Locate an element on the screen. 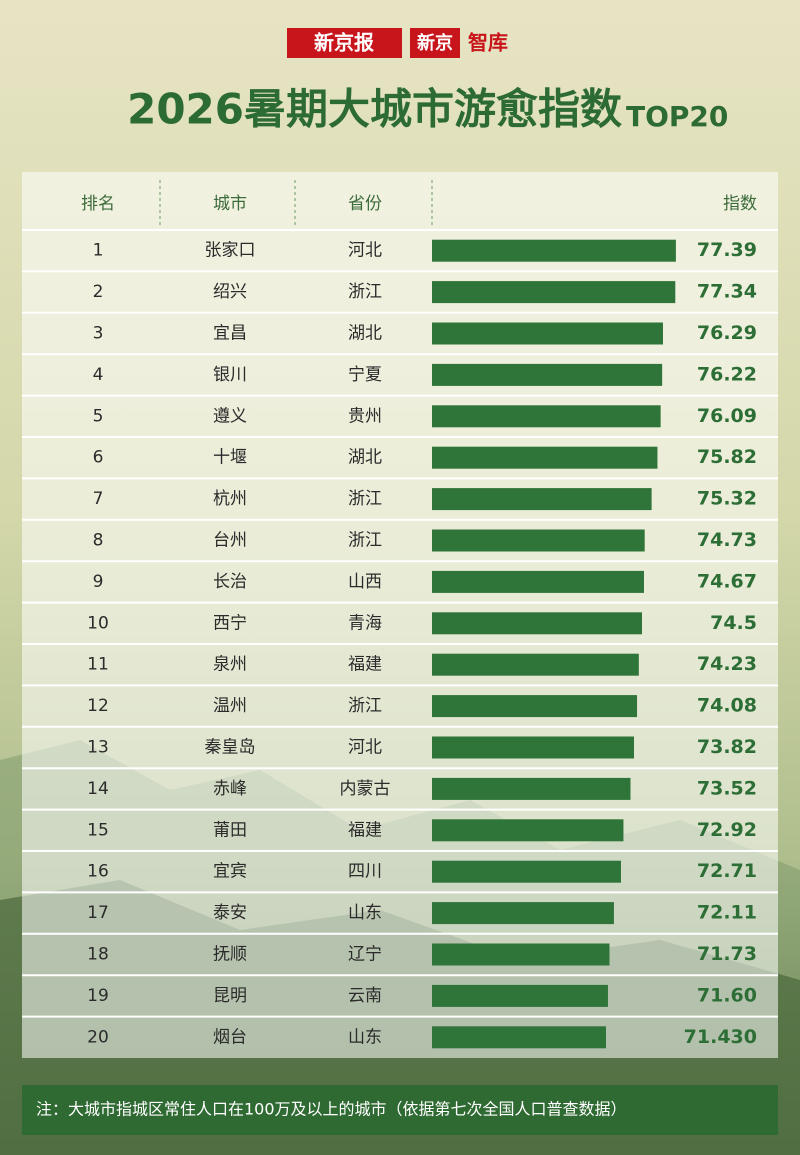 This screenshot has width=800, height=1155. city: 杭州 is located at coordinates (230, 499).